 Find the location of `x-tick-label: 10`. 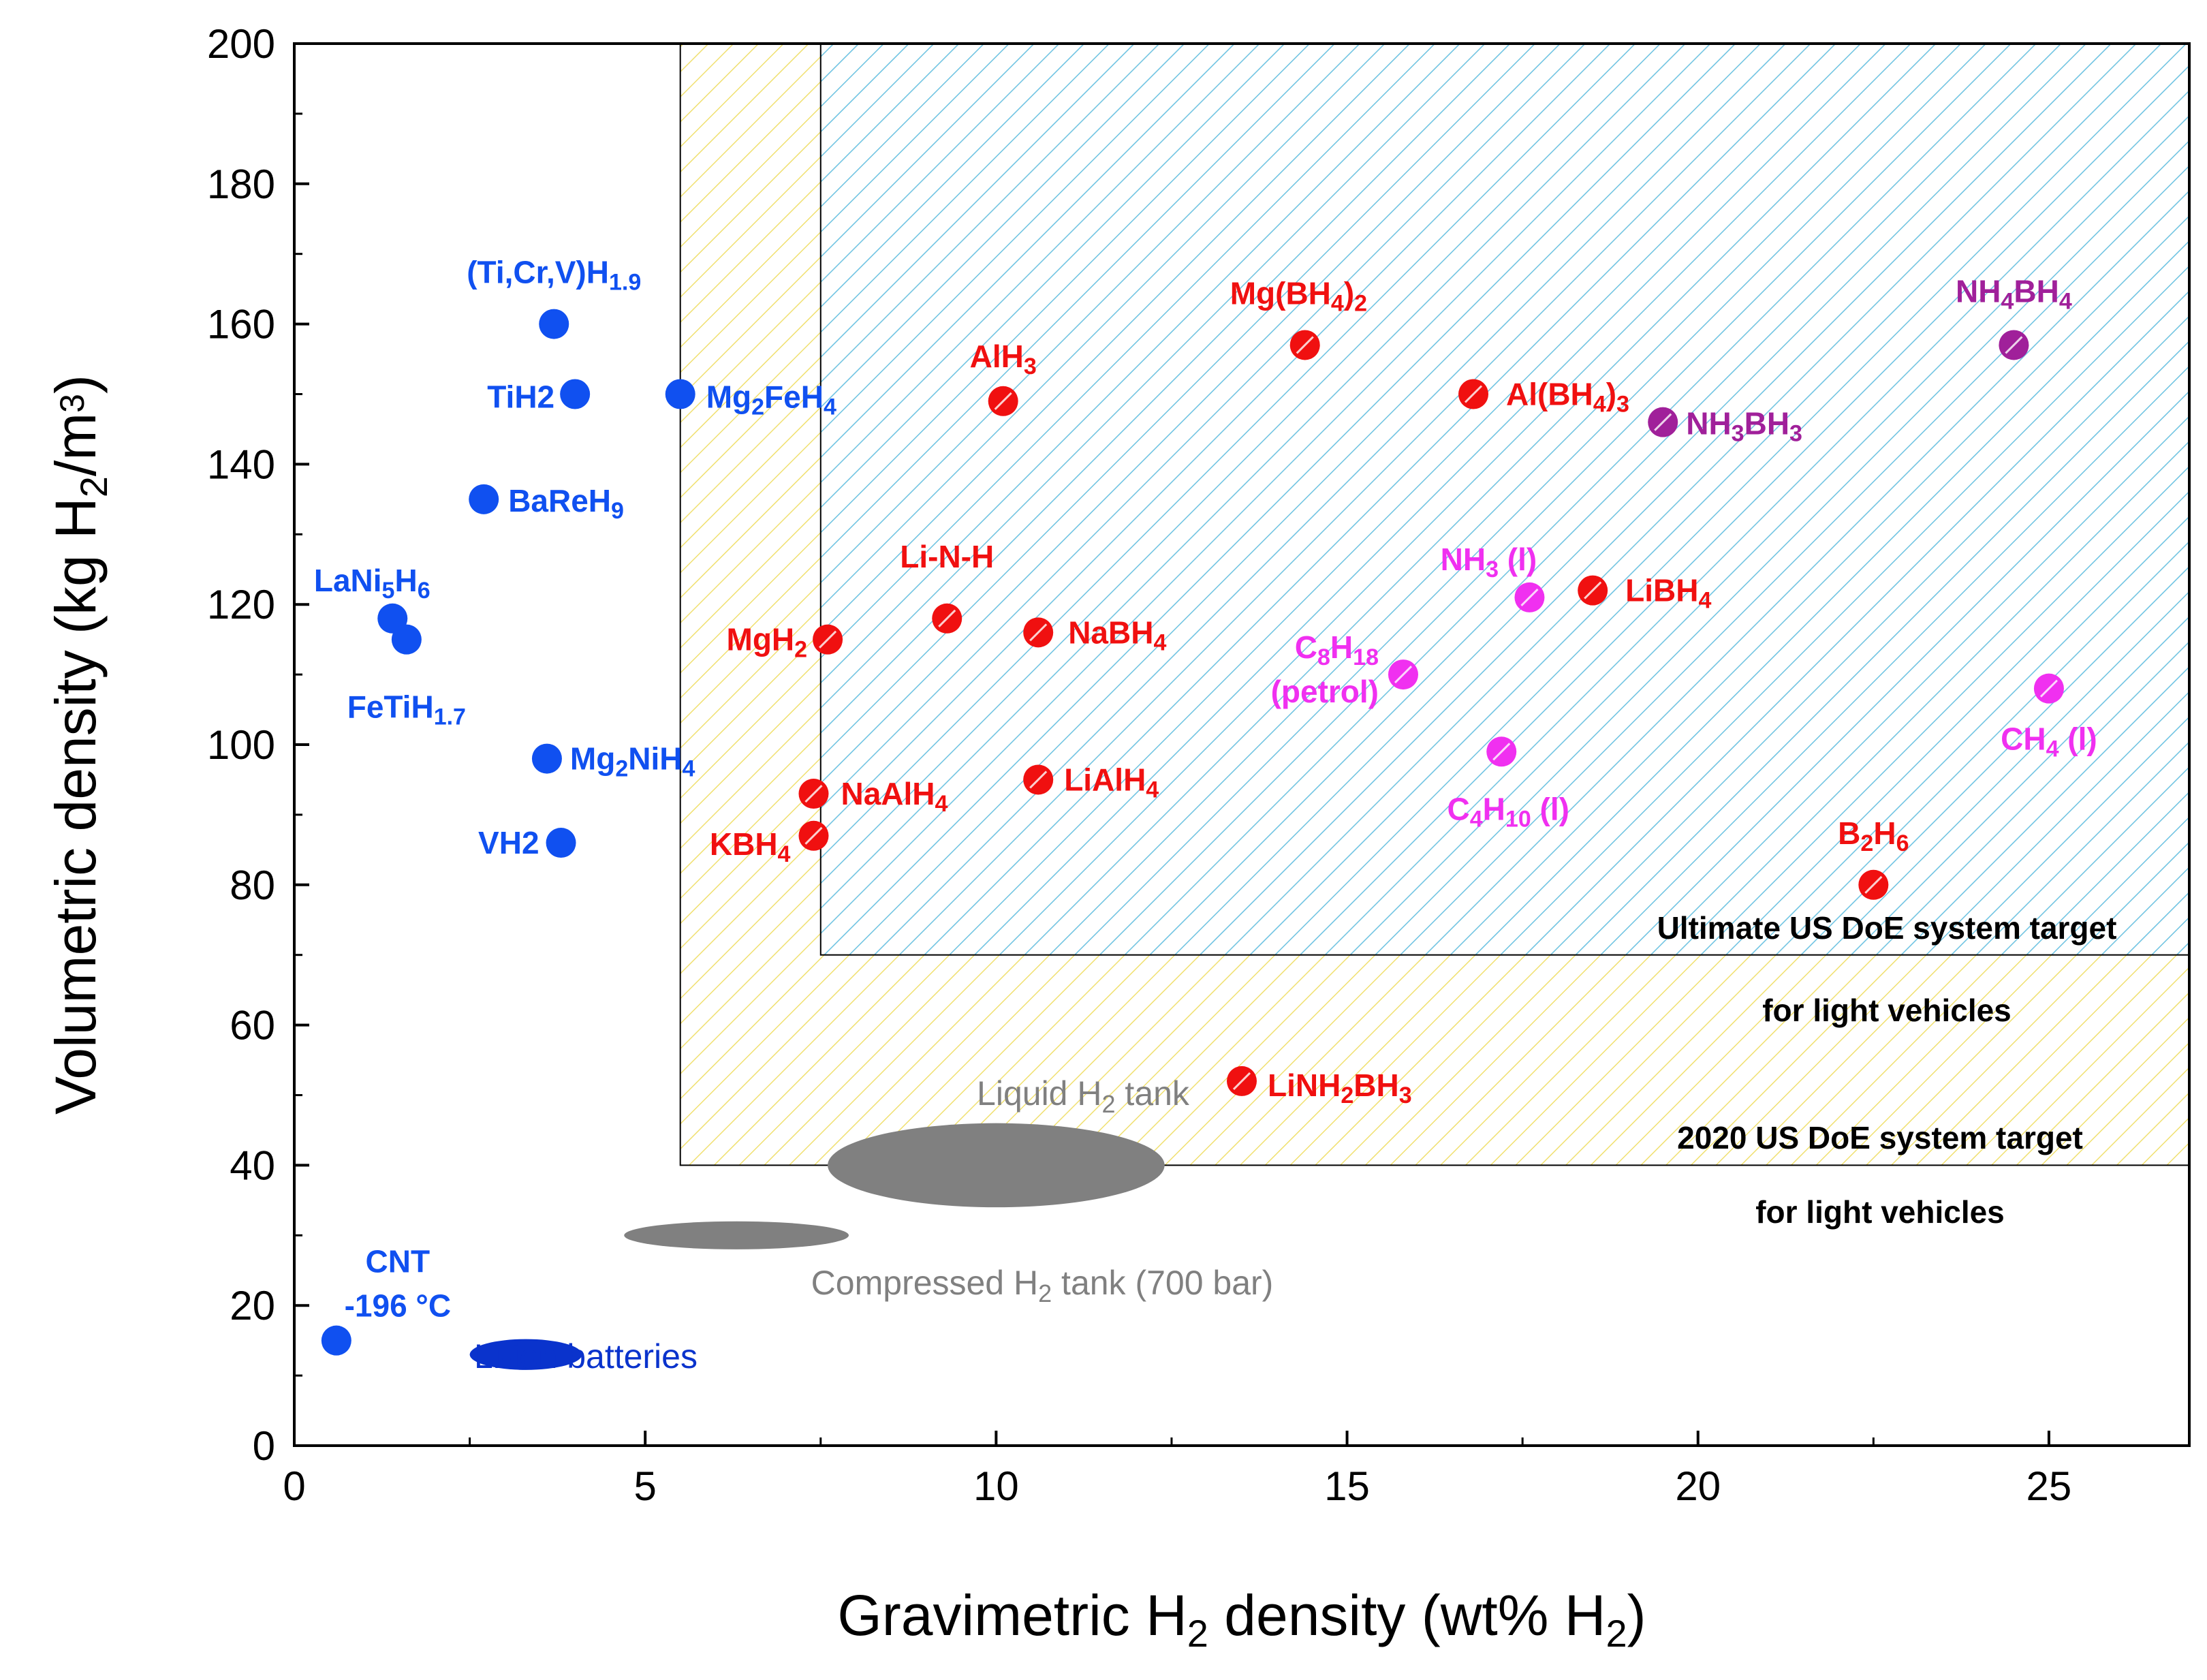

x-tick-label: 10 is located at coordinates (996, 1486).